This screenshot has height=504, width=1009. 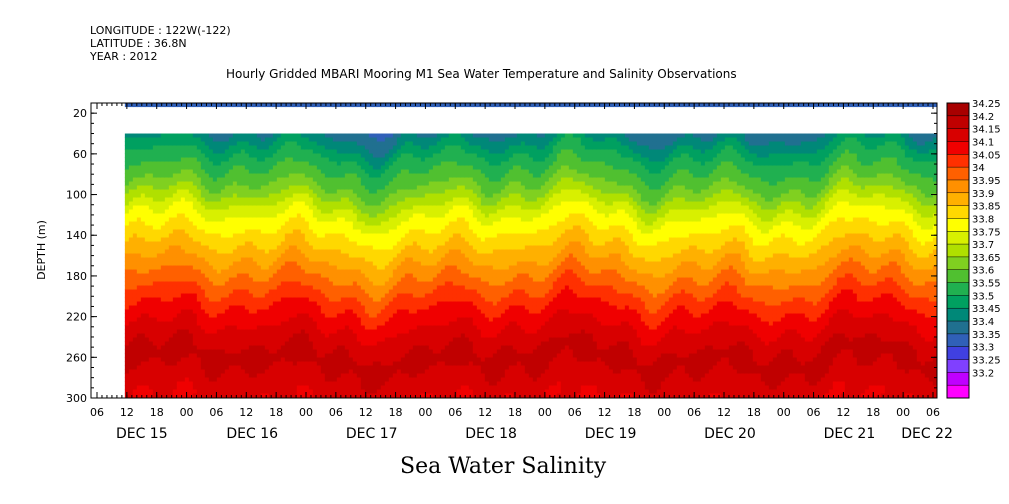 I want to click on x-day-label: DEC 15, so click(x=142, y=434).